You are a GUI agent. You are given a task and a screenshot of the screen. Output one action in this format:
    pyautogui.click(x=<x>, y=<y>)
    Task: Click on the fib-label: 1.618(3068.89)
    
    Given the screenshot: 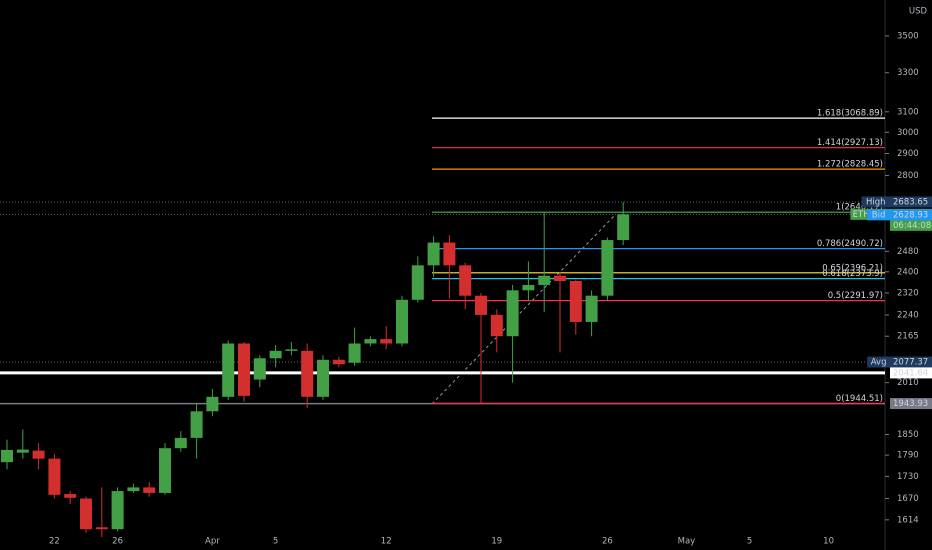 What is the action you would take?
    pyautogui.click(x=850, y=114)
    